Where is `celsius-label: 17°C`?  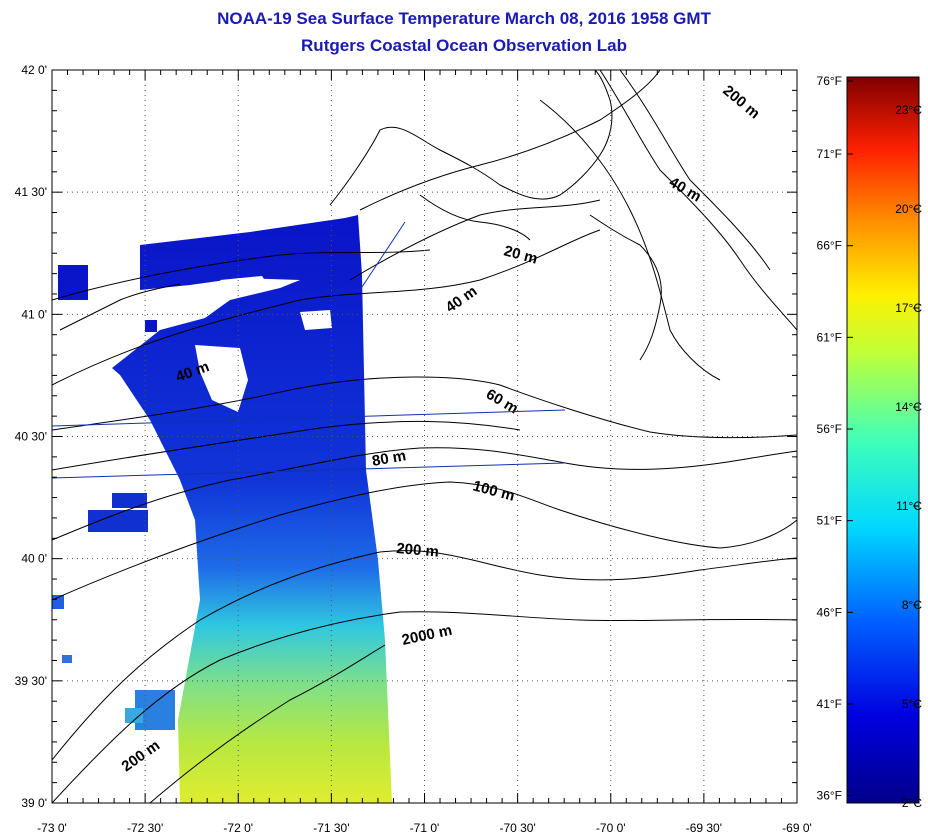 celsius-label: 17°C is located at coordinates (908, 308).